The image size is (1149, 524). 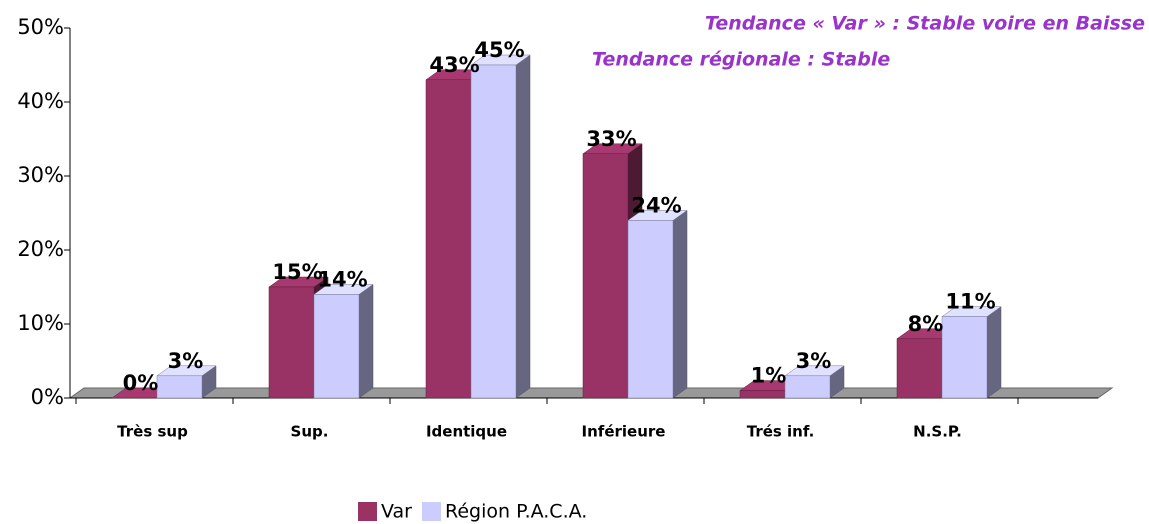 What do you see at coordinates (656, 205) in the screenshot?
I see `value-label: 24%` at bounding box center [656, 205].